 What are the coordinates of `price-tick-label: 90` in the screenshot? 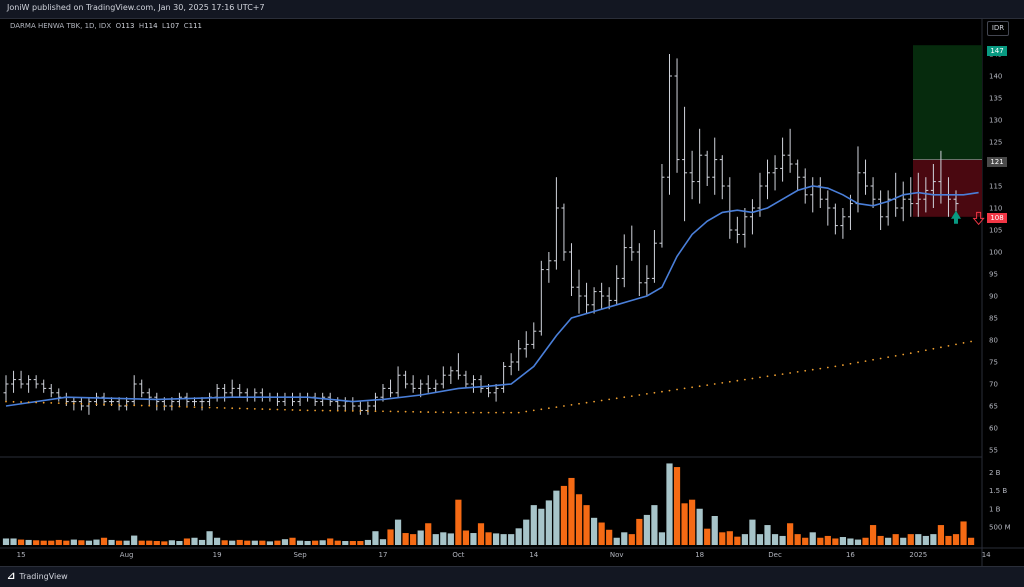 It's located at (993, 297).